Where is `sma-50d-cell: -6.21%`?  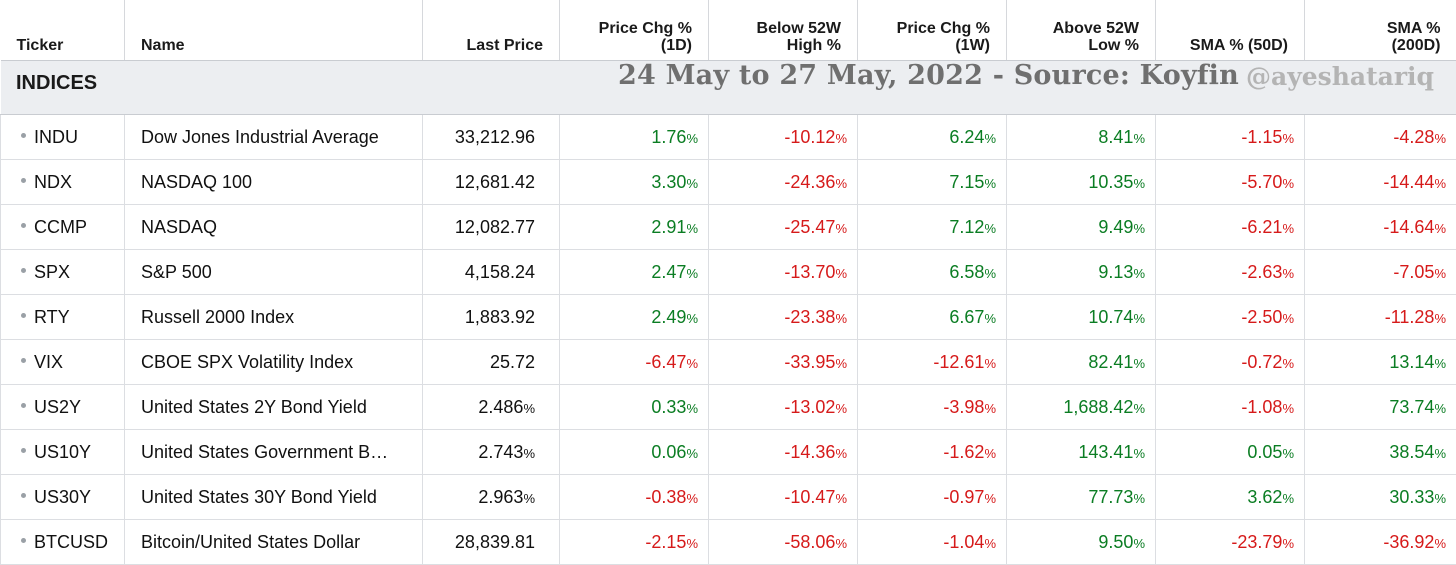
sma-50d-cell: -6.21% is located at coordinates (1230, 227).